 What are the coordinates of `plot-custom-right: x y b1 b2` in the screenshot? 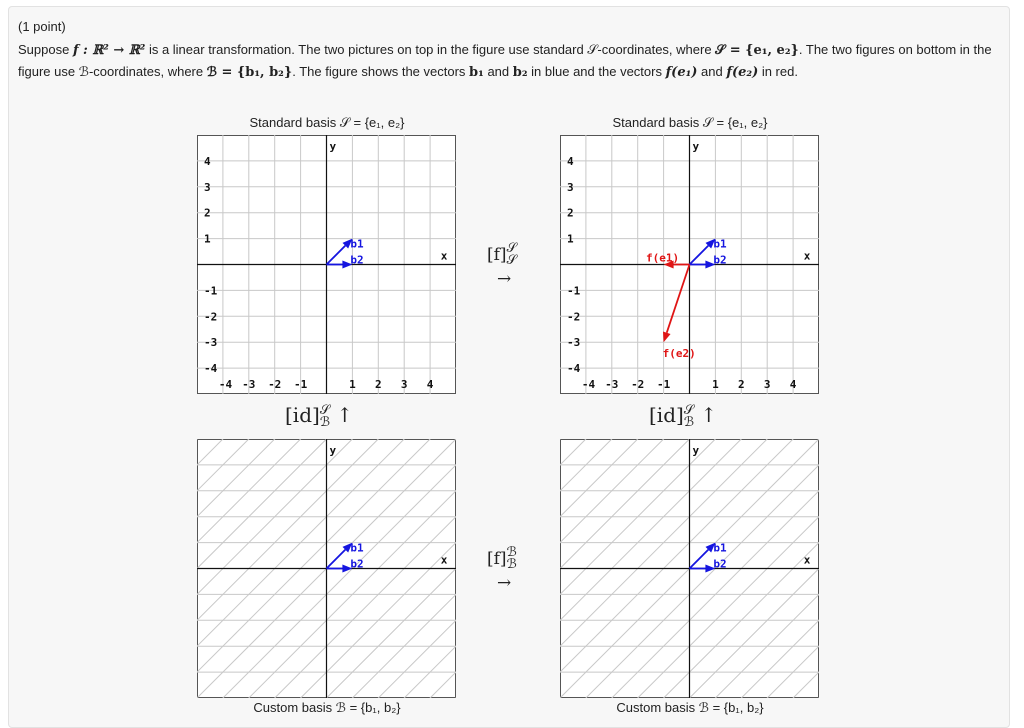 It's located at (689, 568).